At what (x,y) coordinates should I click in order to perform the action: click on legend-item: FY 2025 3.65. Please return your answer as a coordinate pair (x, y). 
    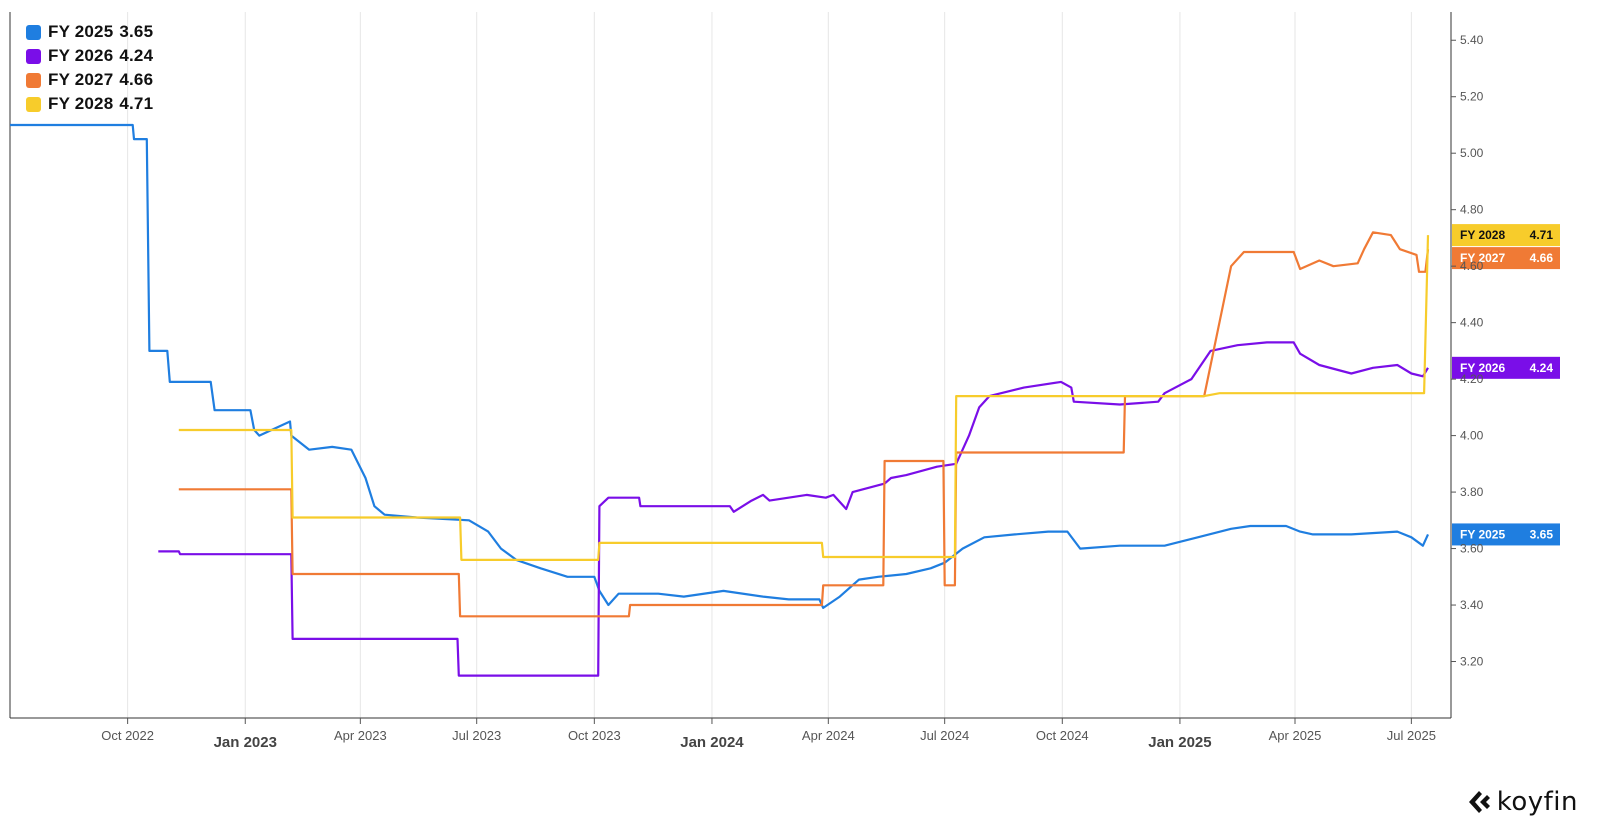
    Looking at the image, I should click on (92, 32).